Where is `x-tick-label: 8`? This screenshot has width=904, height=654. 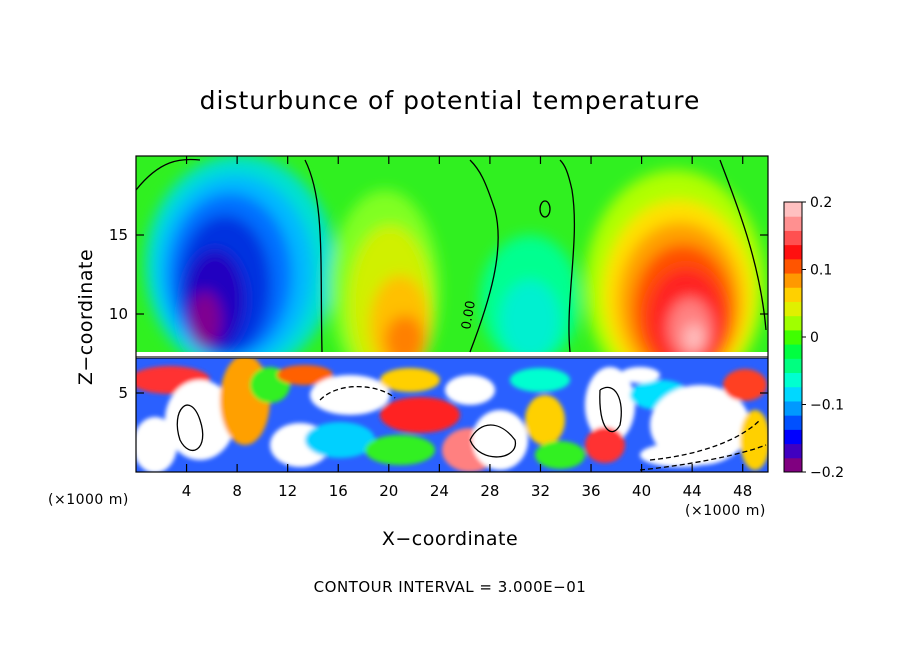 x-tick-label: 8 is located at coordinates (237, 491).